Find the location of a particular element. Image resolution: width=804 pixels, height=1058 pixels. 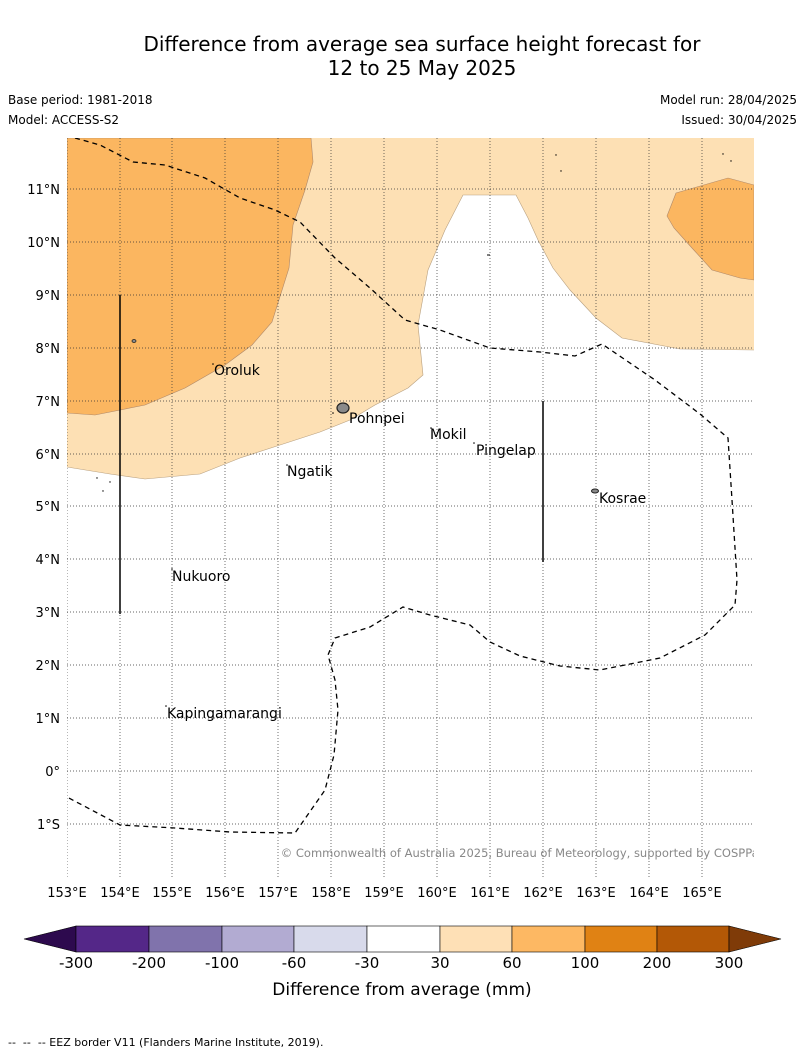

lat-label: 10°N is located at coordinates (43, 243).